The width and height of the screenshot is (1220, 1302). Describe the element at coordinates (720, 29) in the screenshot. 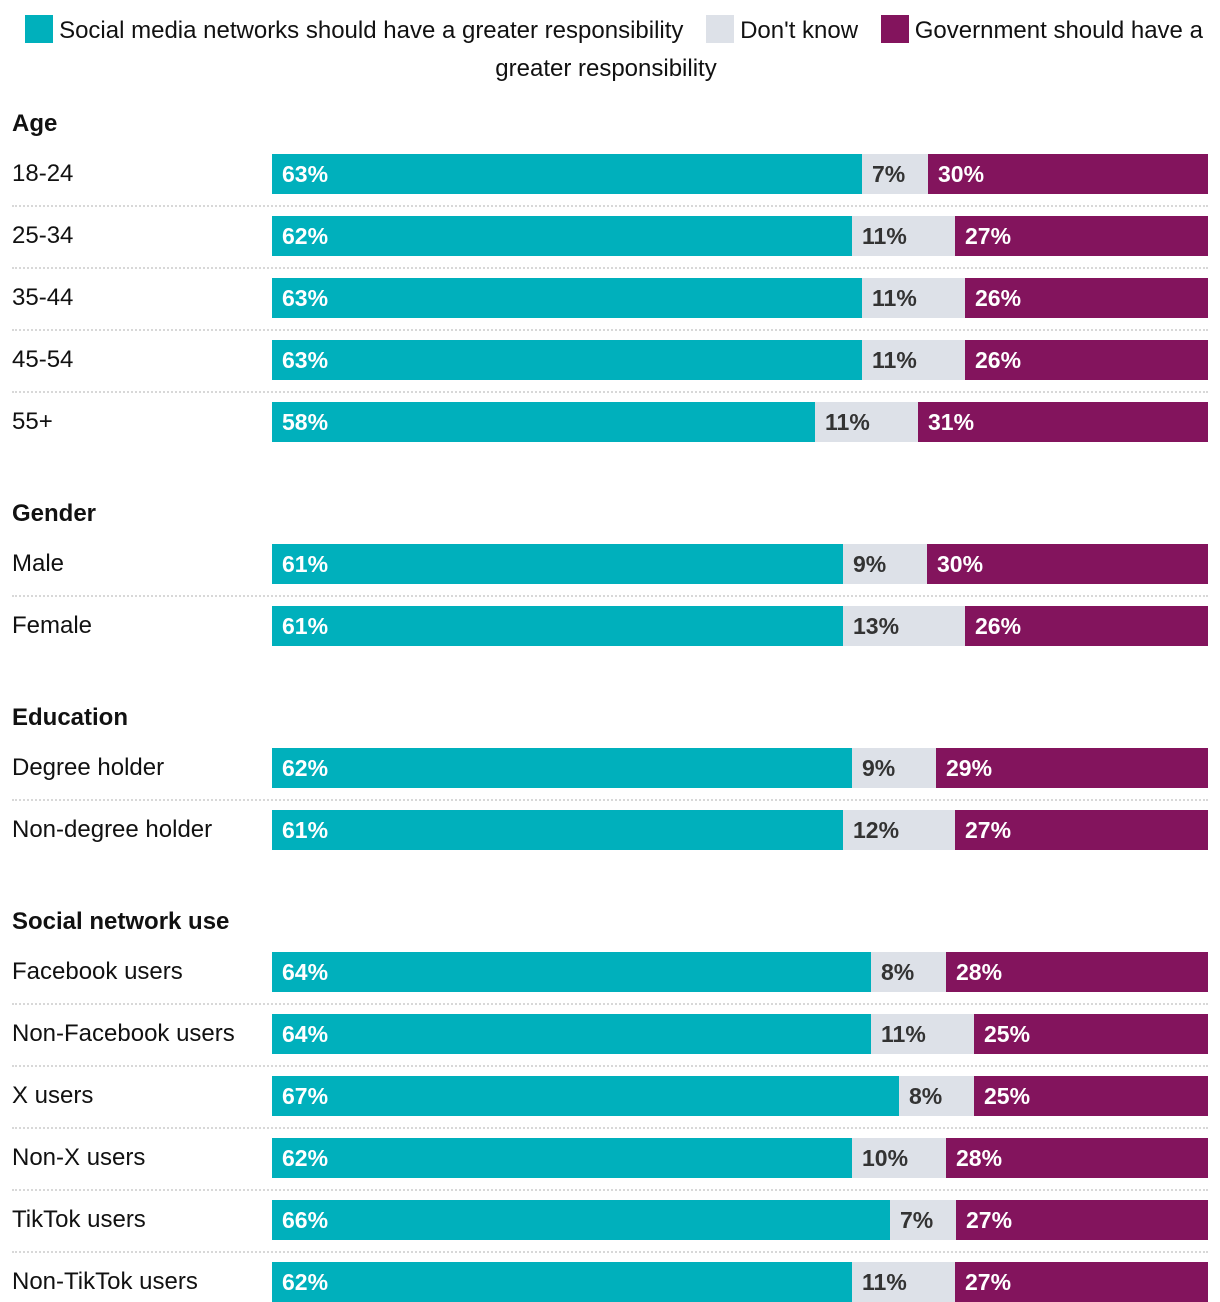

I see `legend-swatch-dontknow` at that location.